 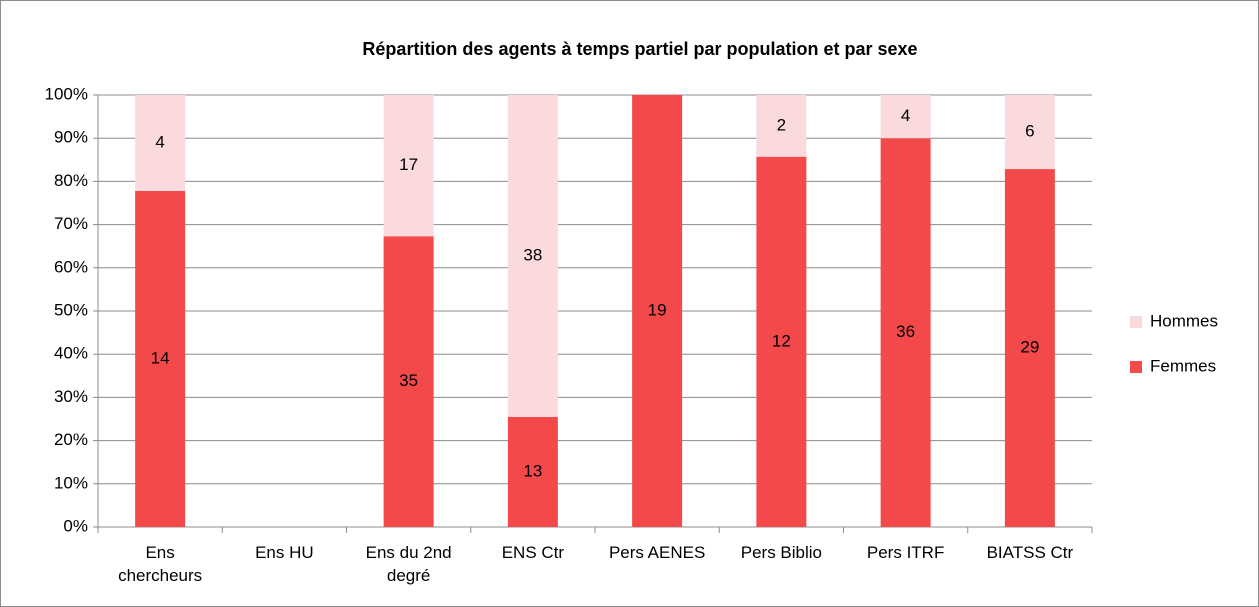 What do you see at coordinates (71, 482) in the screenshot?
I see `y-tick-label: 10%` at bounding box center [71, 482].